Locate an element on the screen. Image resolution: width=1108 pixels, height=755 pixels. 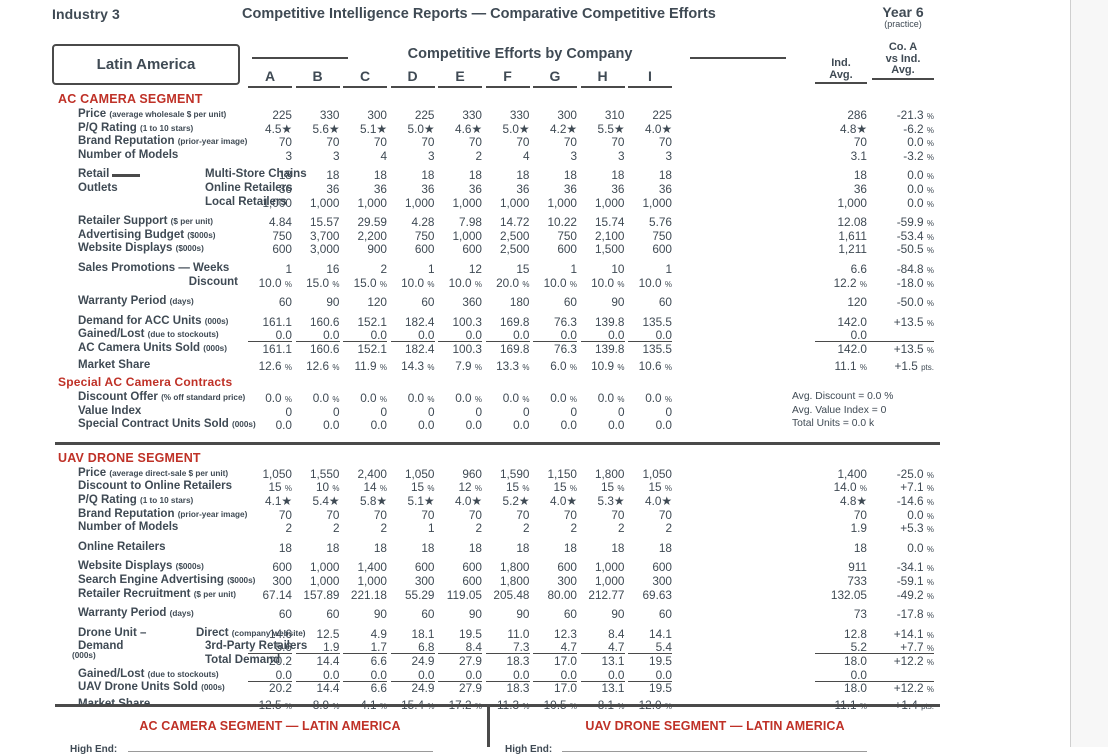
row-label-unit: (prior-year image) is located at coordinates (212, 514).